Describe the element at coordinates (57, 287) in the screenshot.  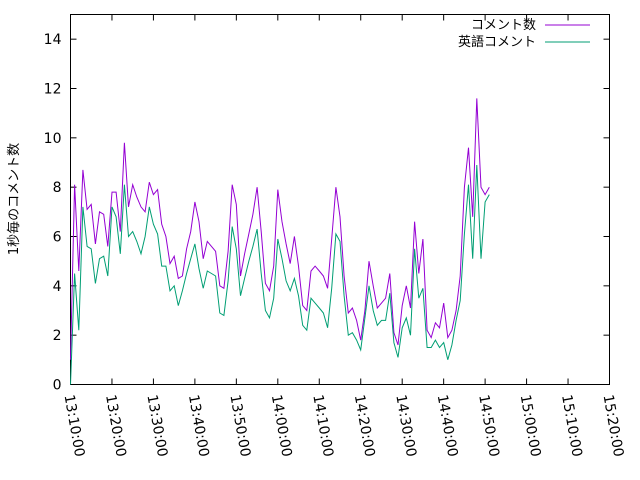
I see `y-tick-label: 4` at that location.